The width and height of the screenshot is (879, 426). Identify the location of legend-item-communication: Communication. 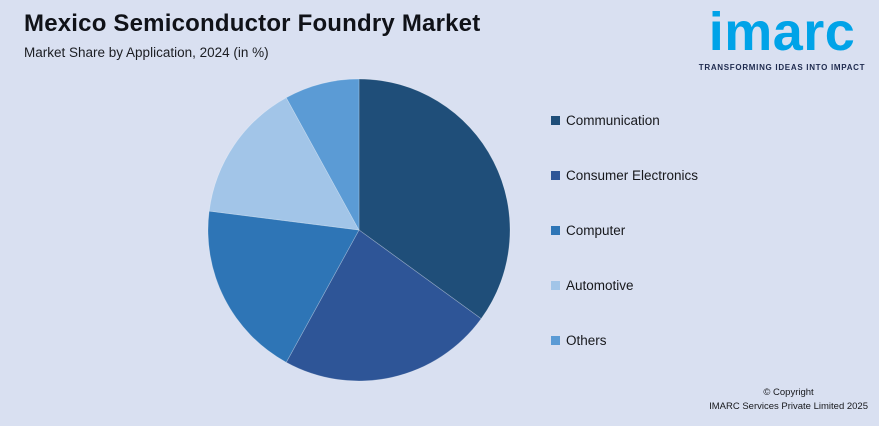
(624, 120).